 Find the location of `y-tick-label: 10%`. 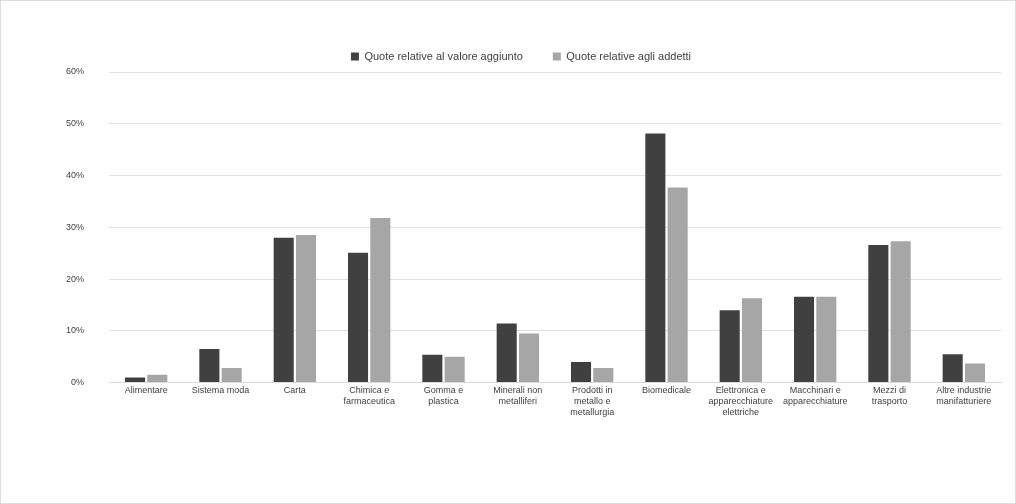

y-tick-label: 10% is located at coordinates (75, 330).